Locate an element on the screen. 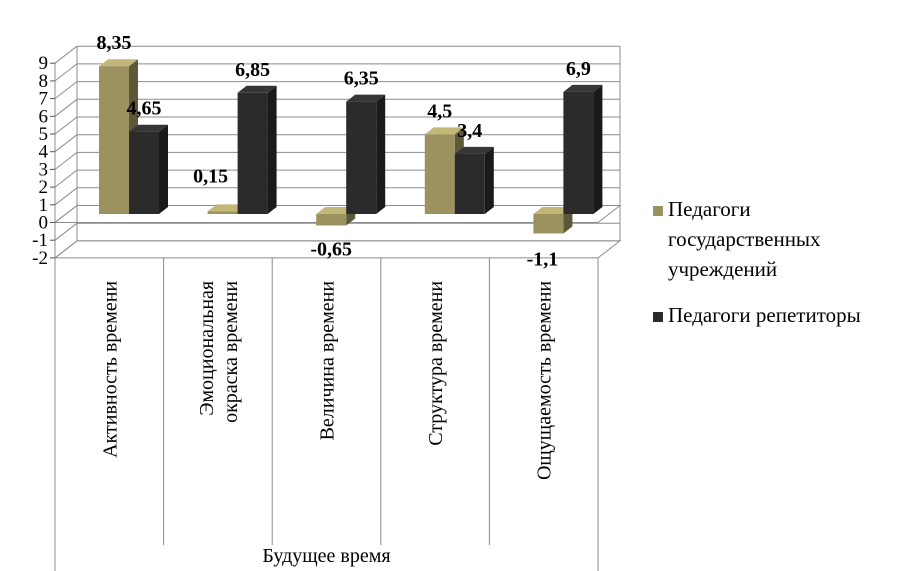  category-label: Активность времени is located at coordinates (110, 369).